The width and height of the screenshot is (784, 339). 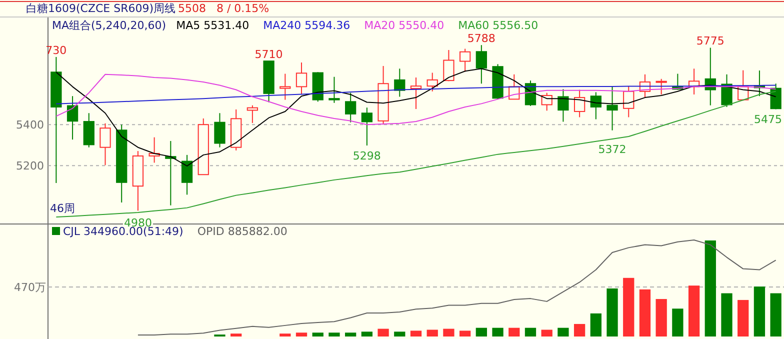 What do you see at coordinates (224, 8) in the screenshot?
I see `chart-subtitle: 5508 8 / 0.15%` at bounding box center [224, 8].